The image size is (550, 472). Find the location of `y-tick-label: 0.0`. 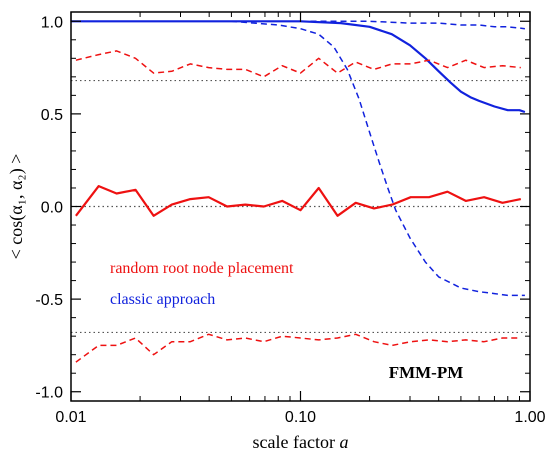

y-tick-label: 0.0 is located at coordinates (52, 208).